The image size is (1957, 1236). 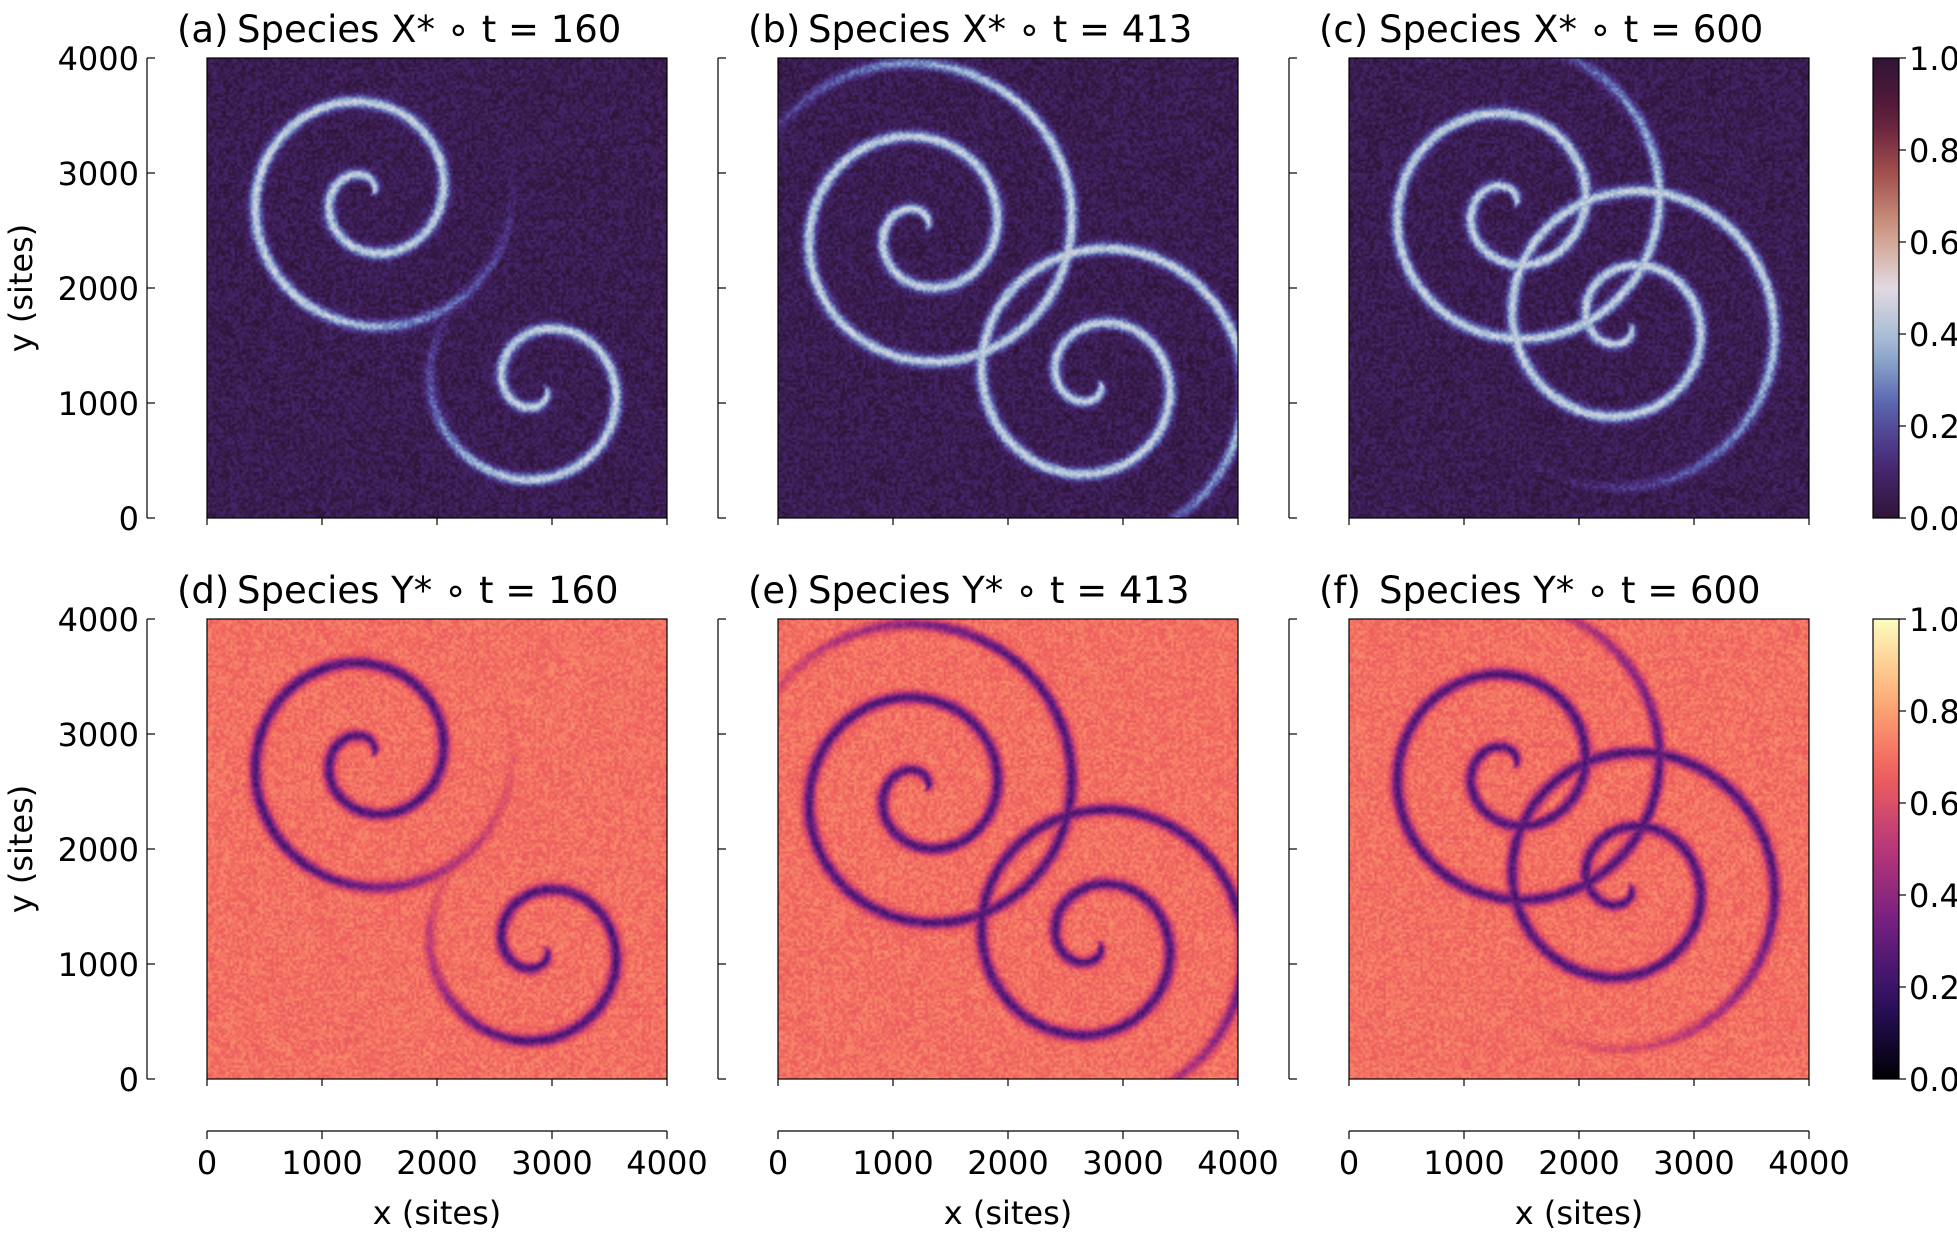 What do you see at coordinates (774, 29) in the screenshot?
I see `panel-label: (b)` at bounding box center [774, 29].